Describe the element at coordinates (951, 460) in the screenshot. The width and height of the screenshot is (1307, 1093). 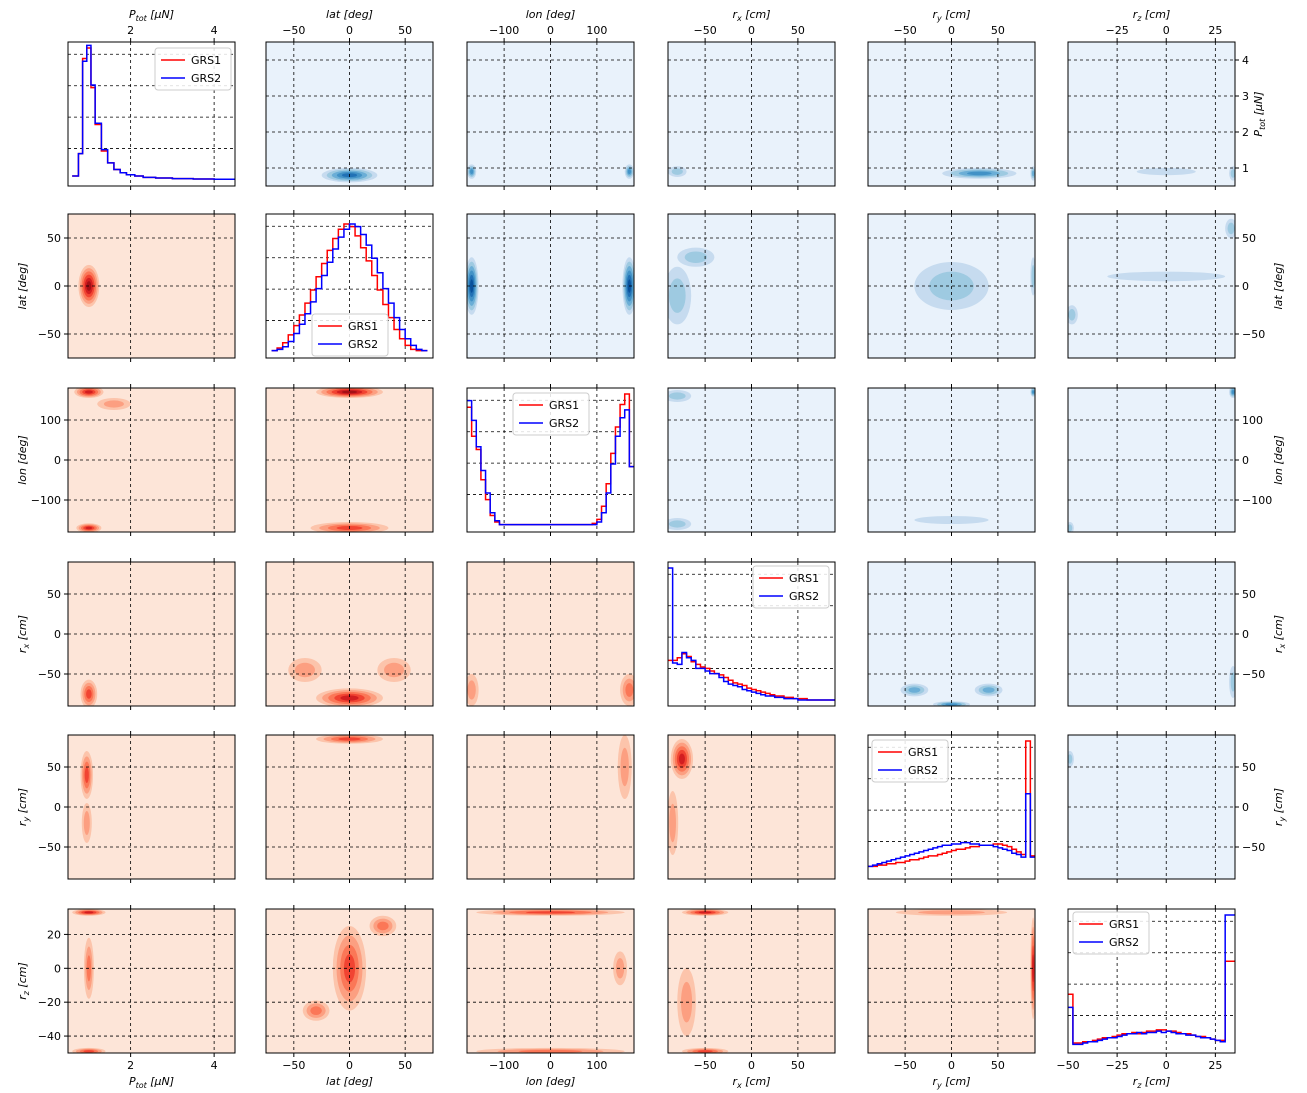
I see `panel-ry-vs-lon` at that location.